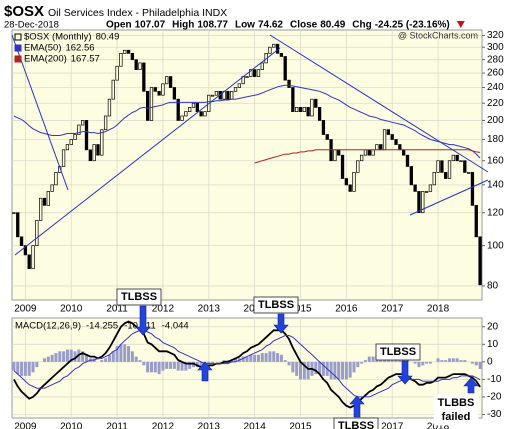 The height and width of the screenshot is (429, 520). Describe the element at coordinates (31, 25) in the screenshot. I see `date: 28-Dec-2018` at that location.